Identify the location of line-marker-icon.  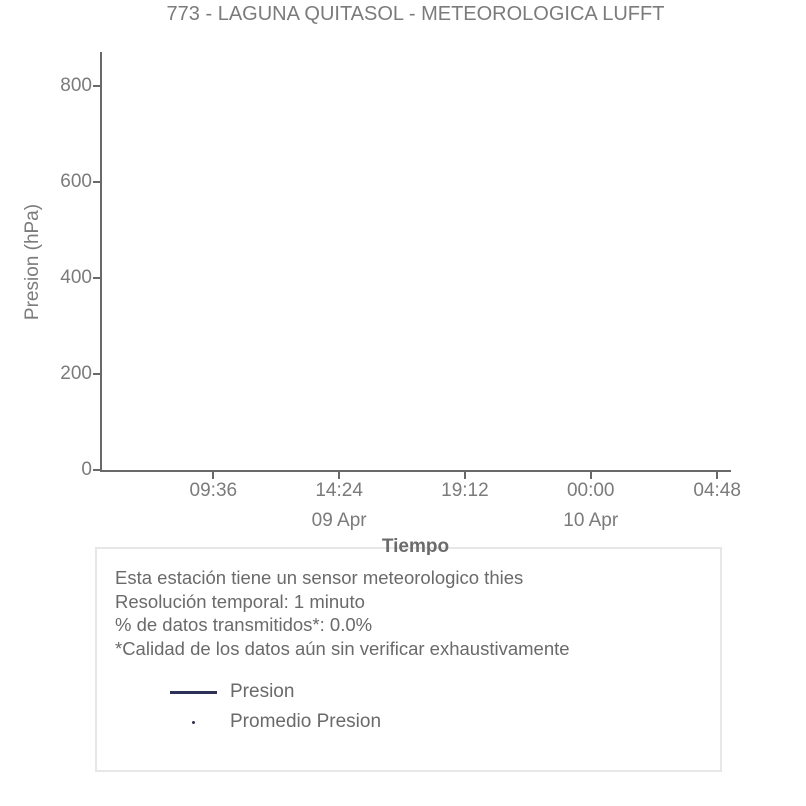
(193, 692).